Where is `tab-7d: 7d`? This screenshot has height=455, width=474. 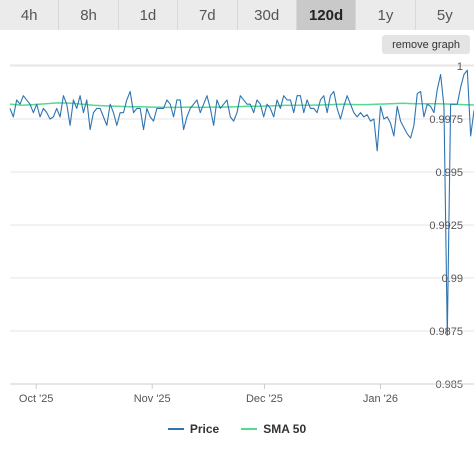 tab-7d: 7d is located at coordinates (208, 15).